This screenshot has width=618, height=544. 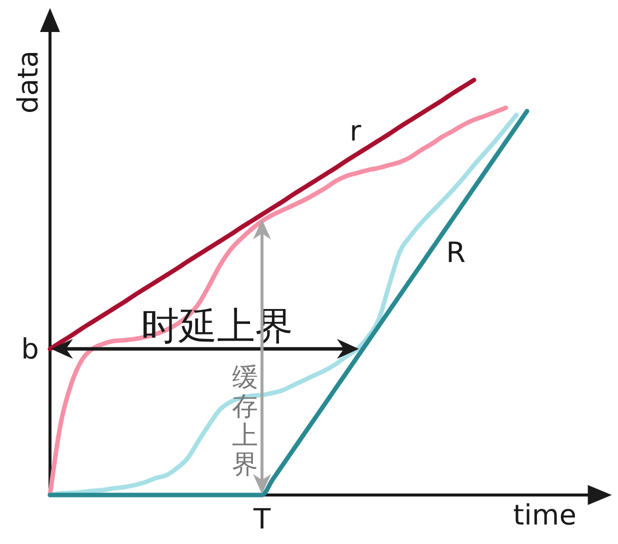 I want to click on series-label: R, so click(x=456, y=253).